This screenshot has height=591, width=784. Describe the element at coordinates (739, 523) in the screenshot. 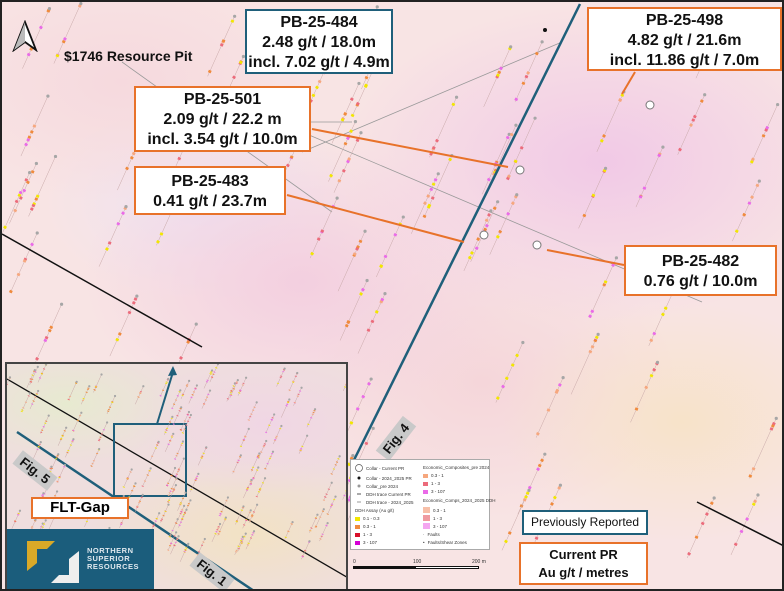

I see `fault-line` at that location.